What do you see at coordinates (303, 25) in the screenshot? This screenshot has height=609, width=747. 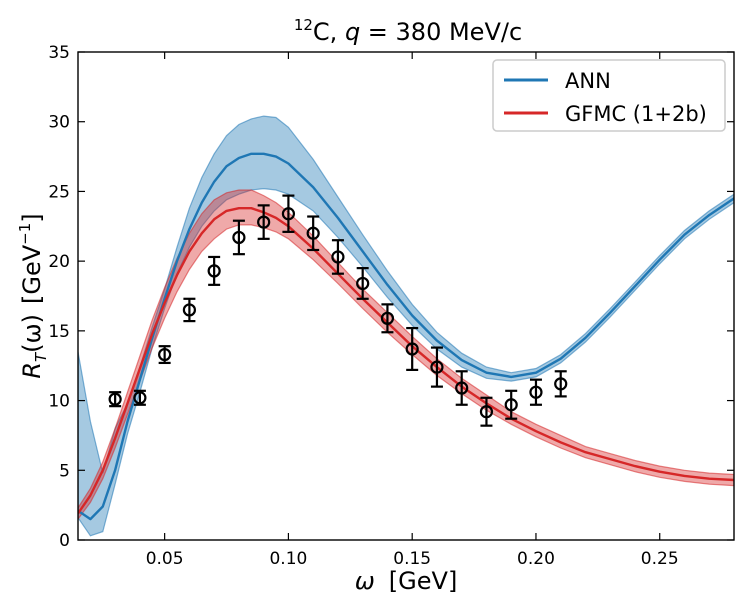 I see `title-superscript: 12` at bounding box center [303, 25].